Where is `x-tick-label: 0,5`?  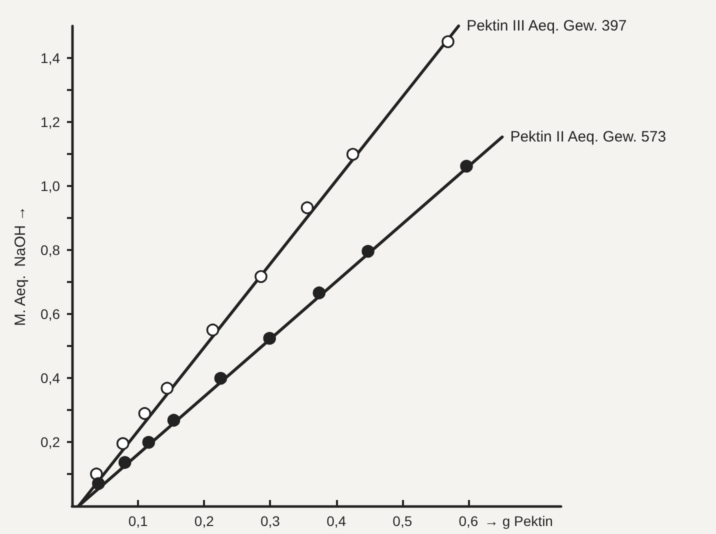
x-tick-label: 0,5 is located at coordinates (402, 521).